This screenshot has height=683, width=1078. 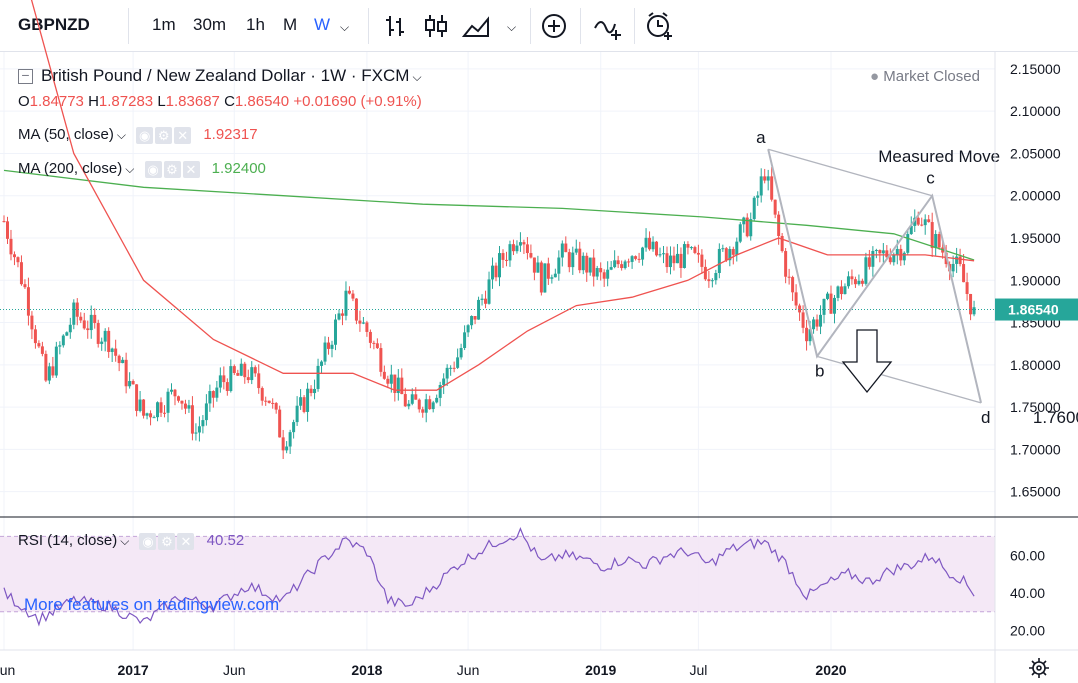 I want to click on series-chevron-icon: ⌵, so click(x=417, y=77).